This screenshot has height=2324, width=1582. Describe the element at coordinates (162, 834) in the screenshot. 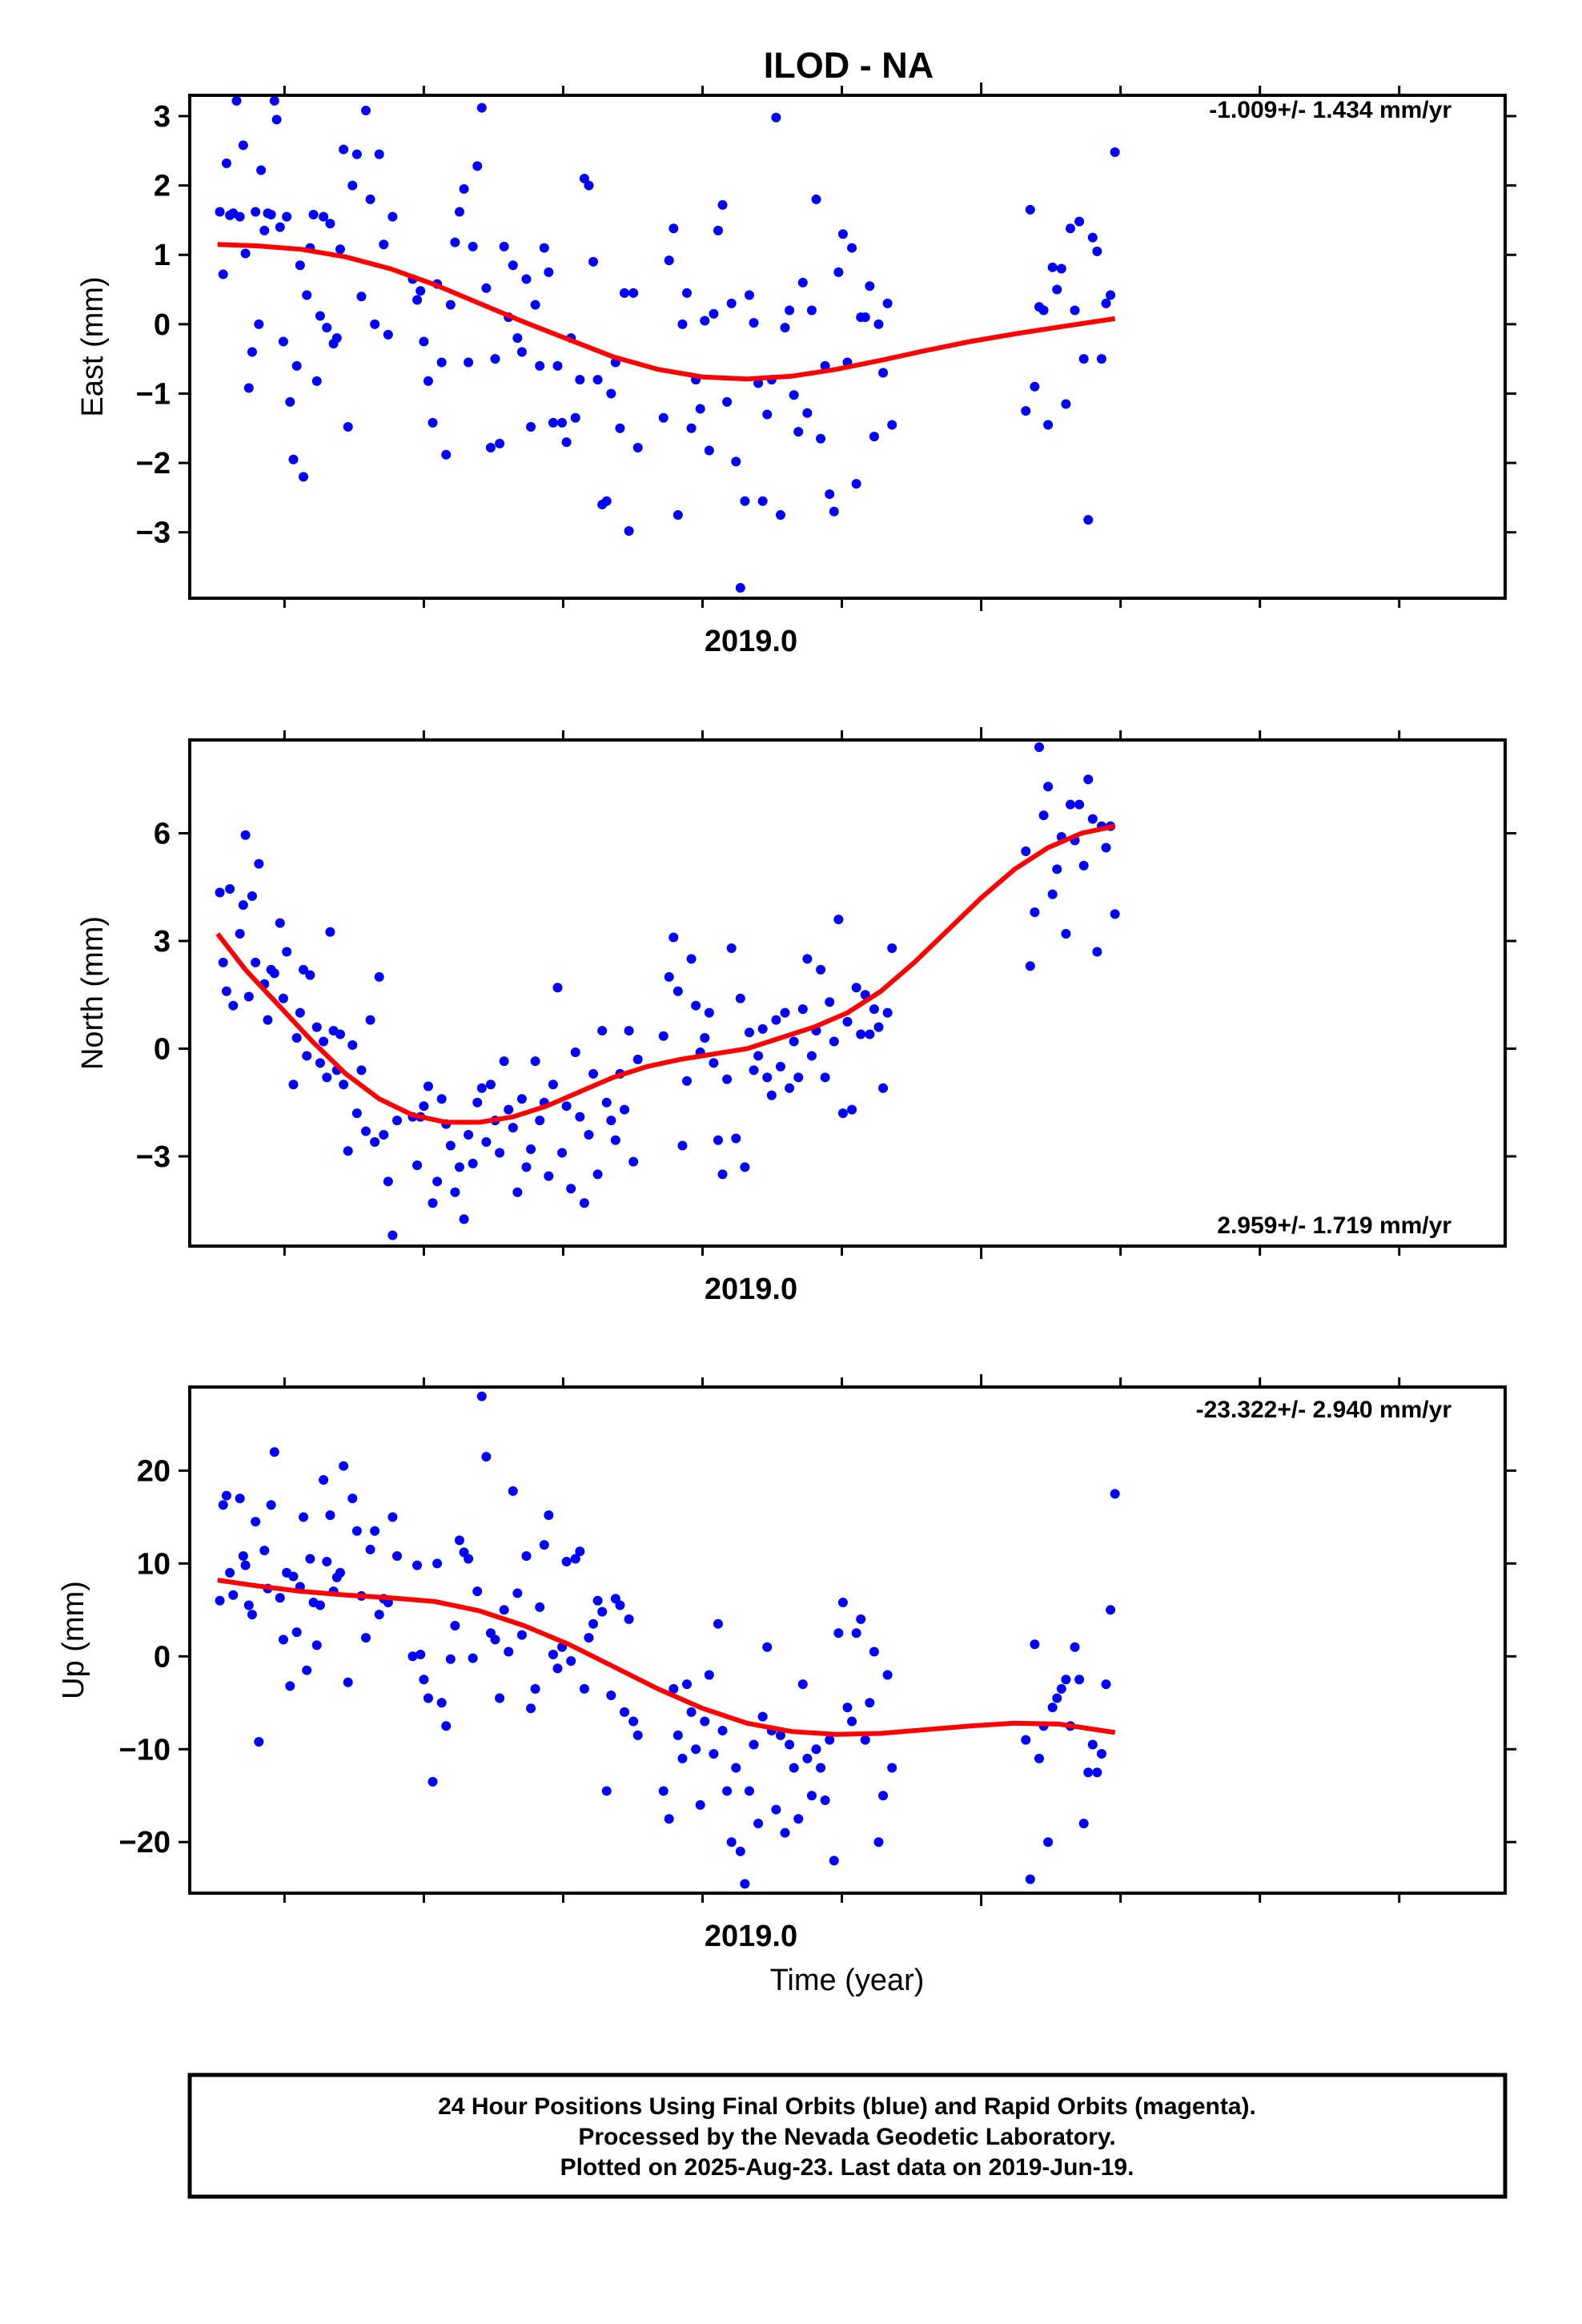

I see `north-ytick-label: 6` at that location.